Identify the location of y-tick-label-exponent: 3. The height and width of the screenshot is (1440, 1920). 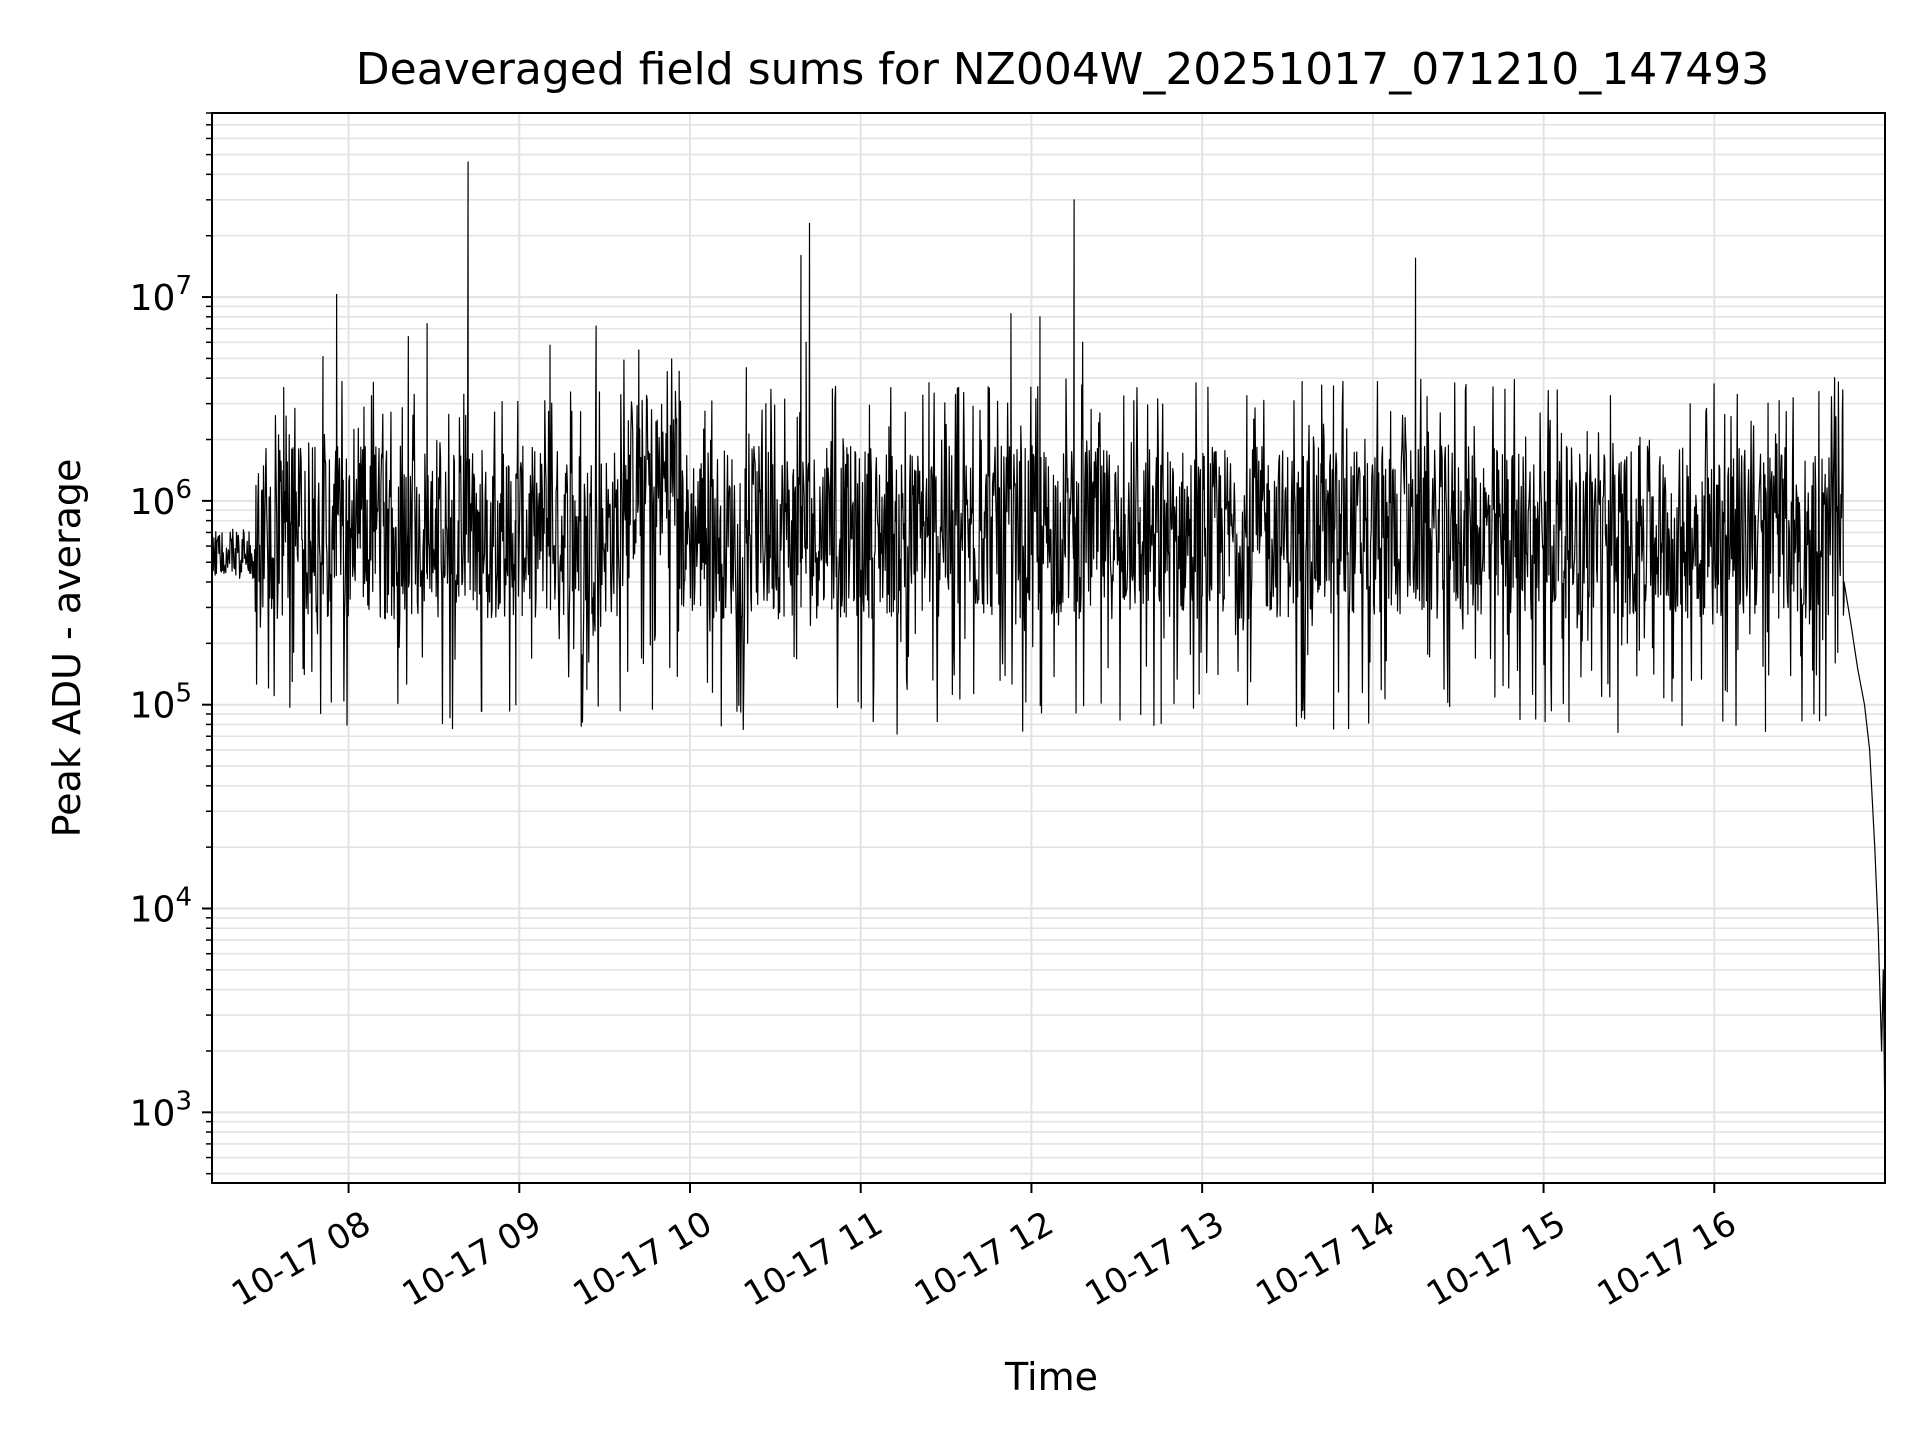
(183, 1101).